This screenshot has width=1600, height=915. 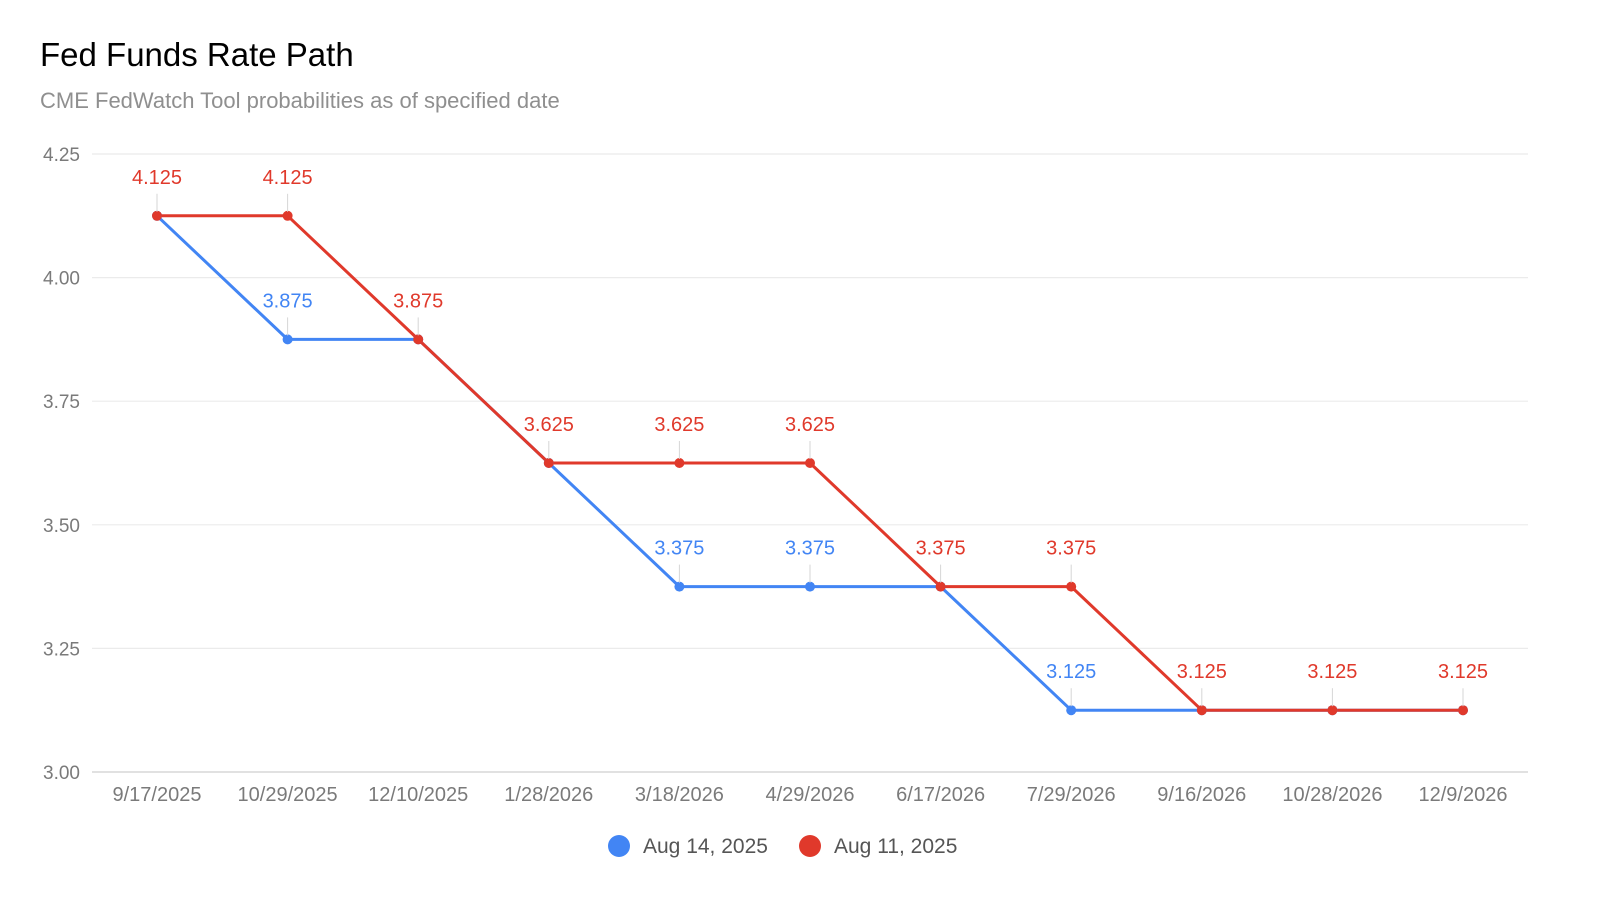 What do you see at coordinates (61, 402) in the screenshot?
I see `y-tick-label: 3.75` at bounding box center [61, 402].